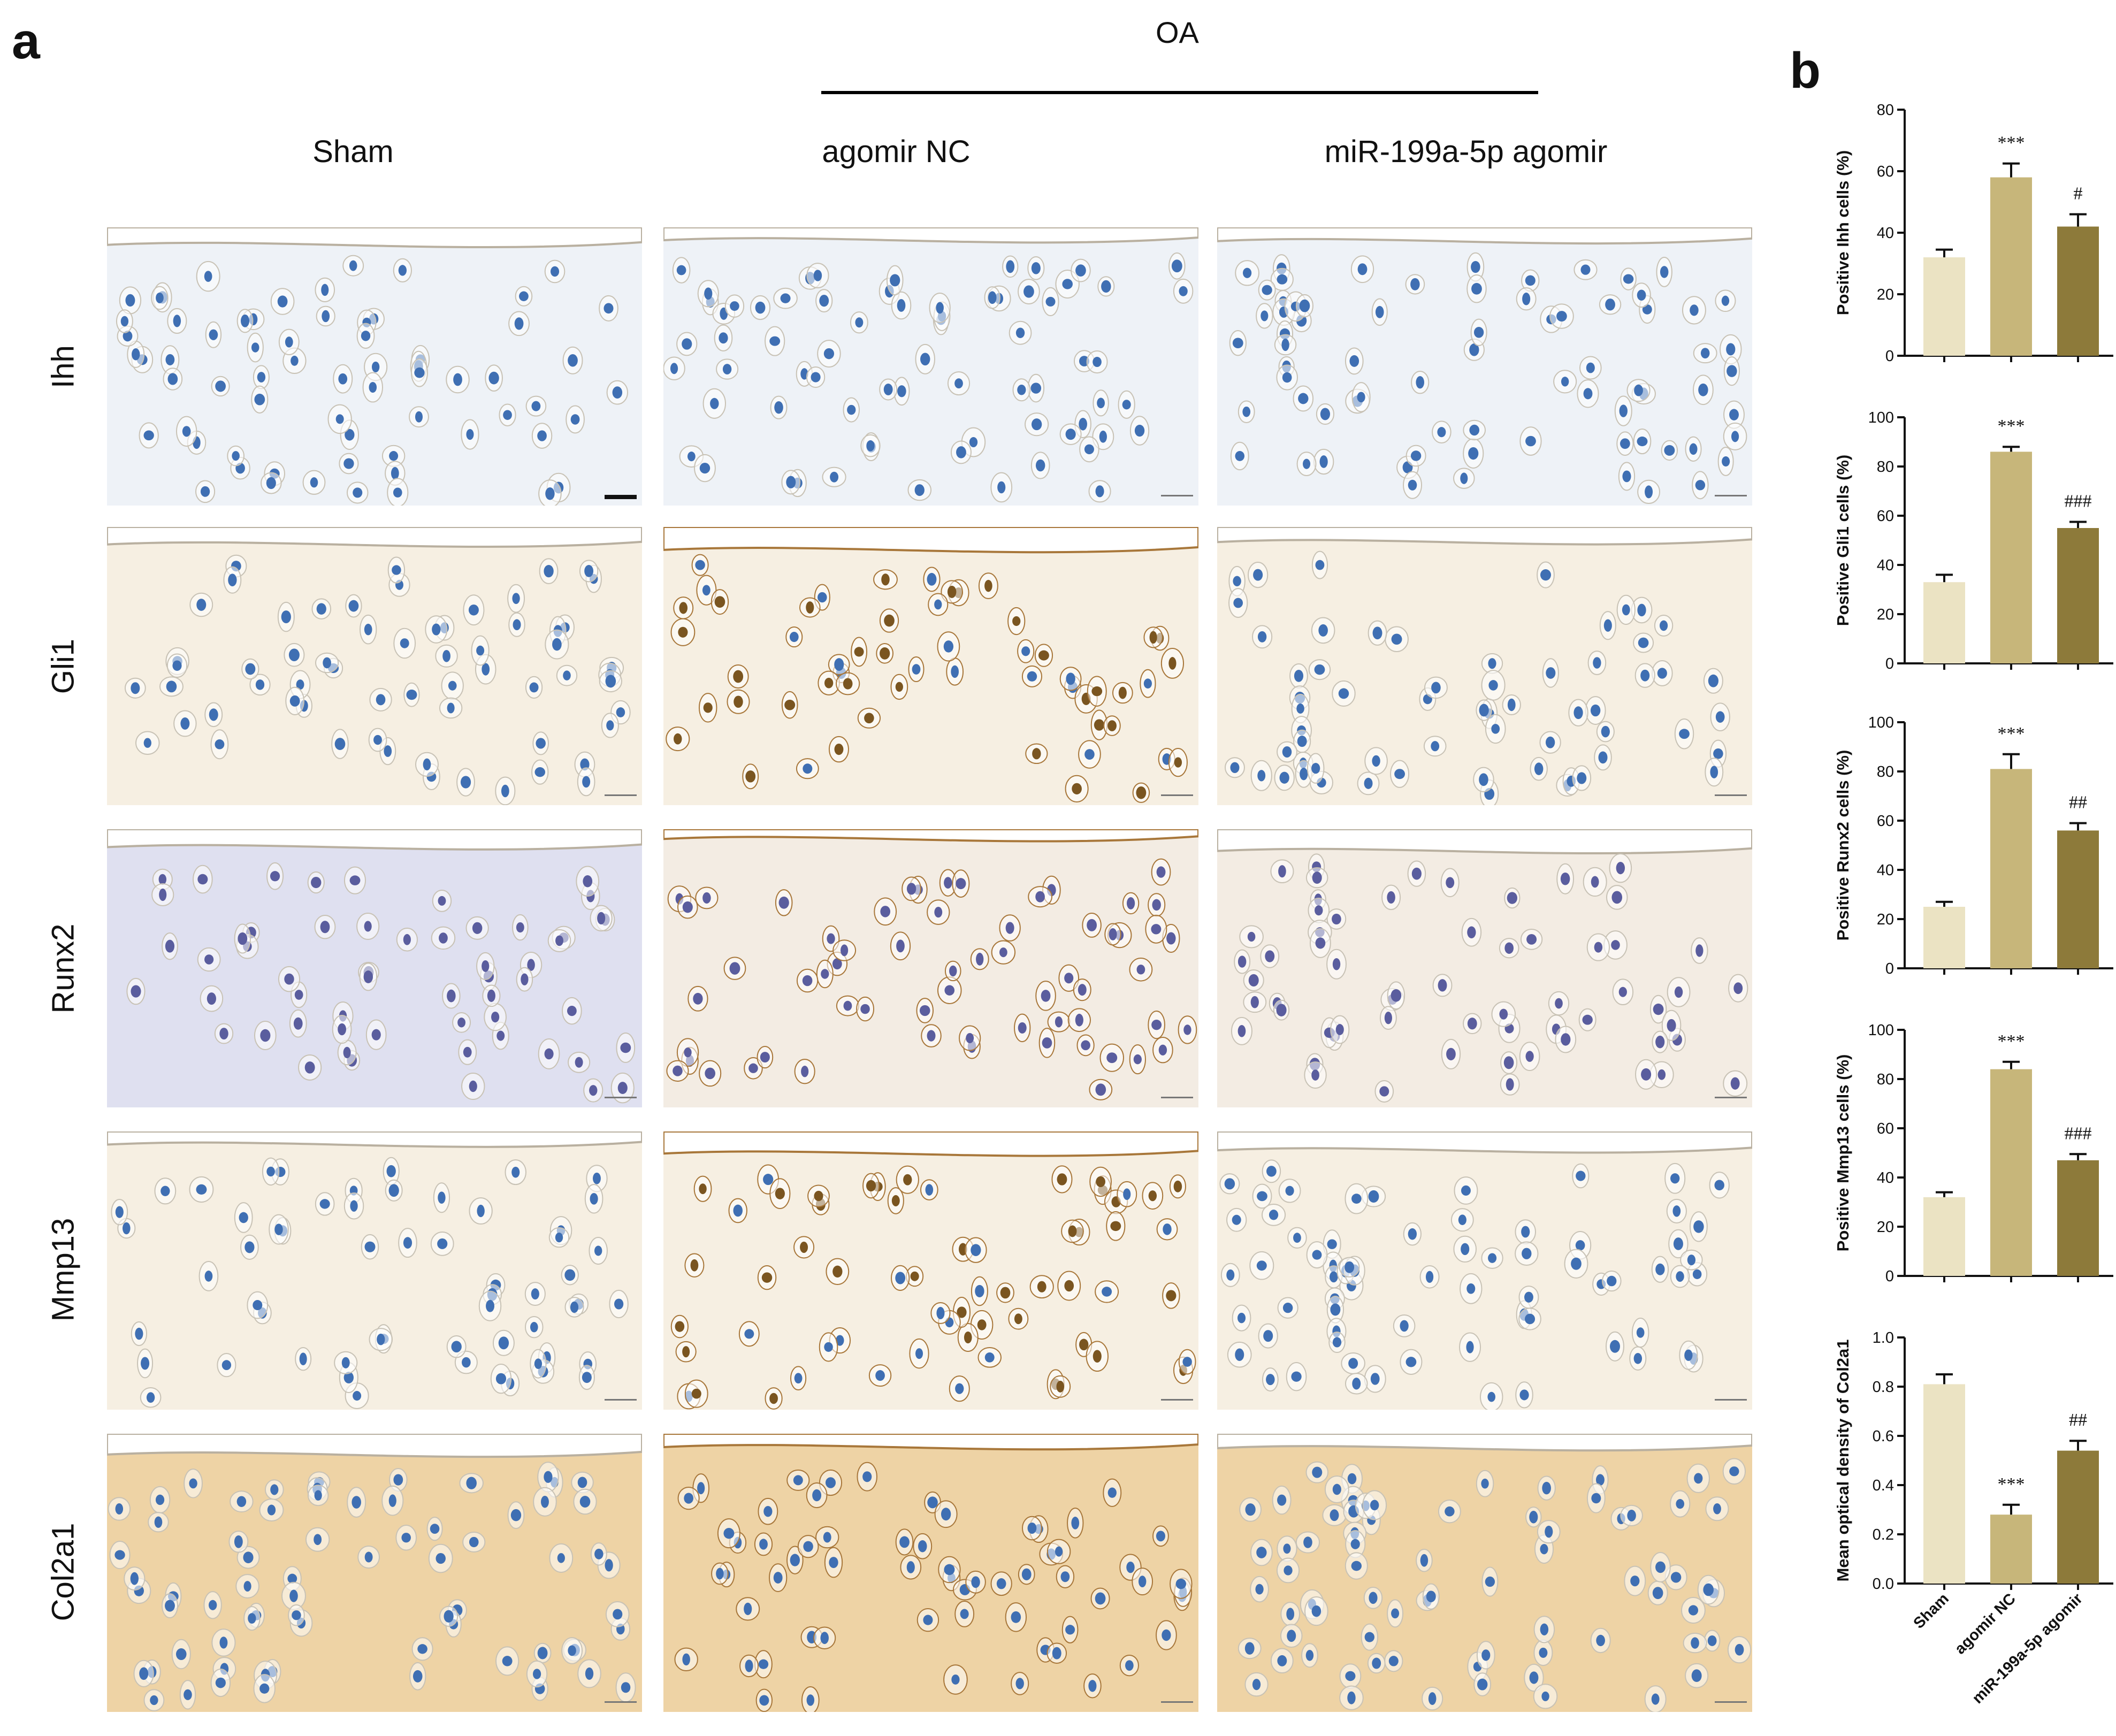  What do you see at coordinates (63, 366) in the screenshot?
I see `row-header-ihh: Ihh` at bounding box center [63, 366].